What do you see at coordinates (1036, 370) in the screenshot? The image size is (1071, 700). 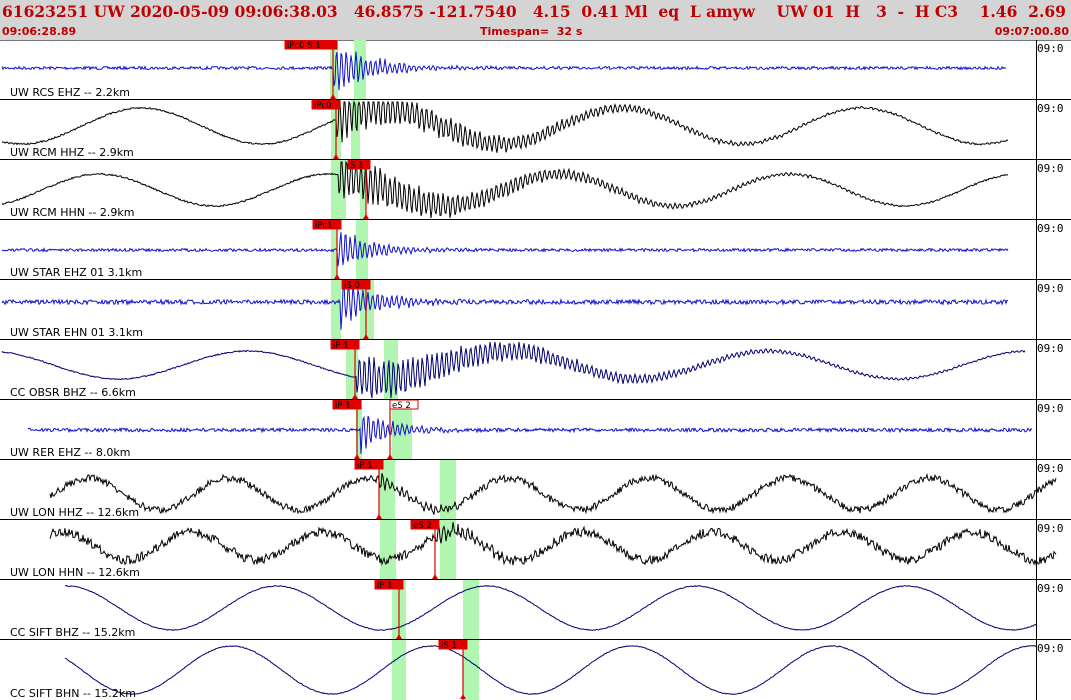 I see `time-axis-divider` at bounding box center [1036, 370].